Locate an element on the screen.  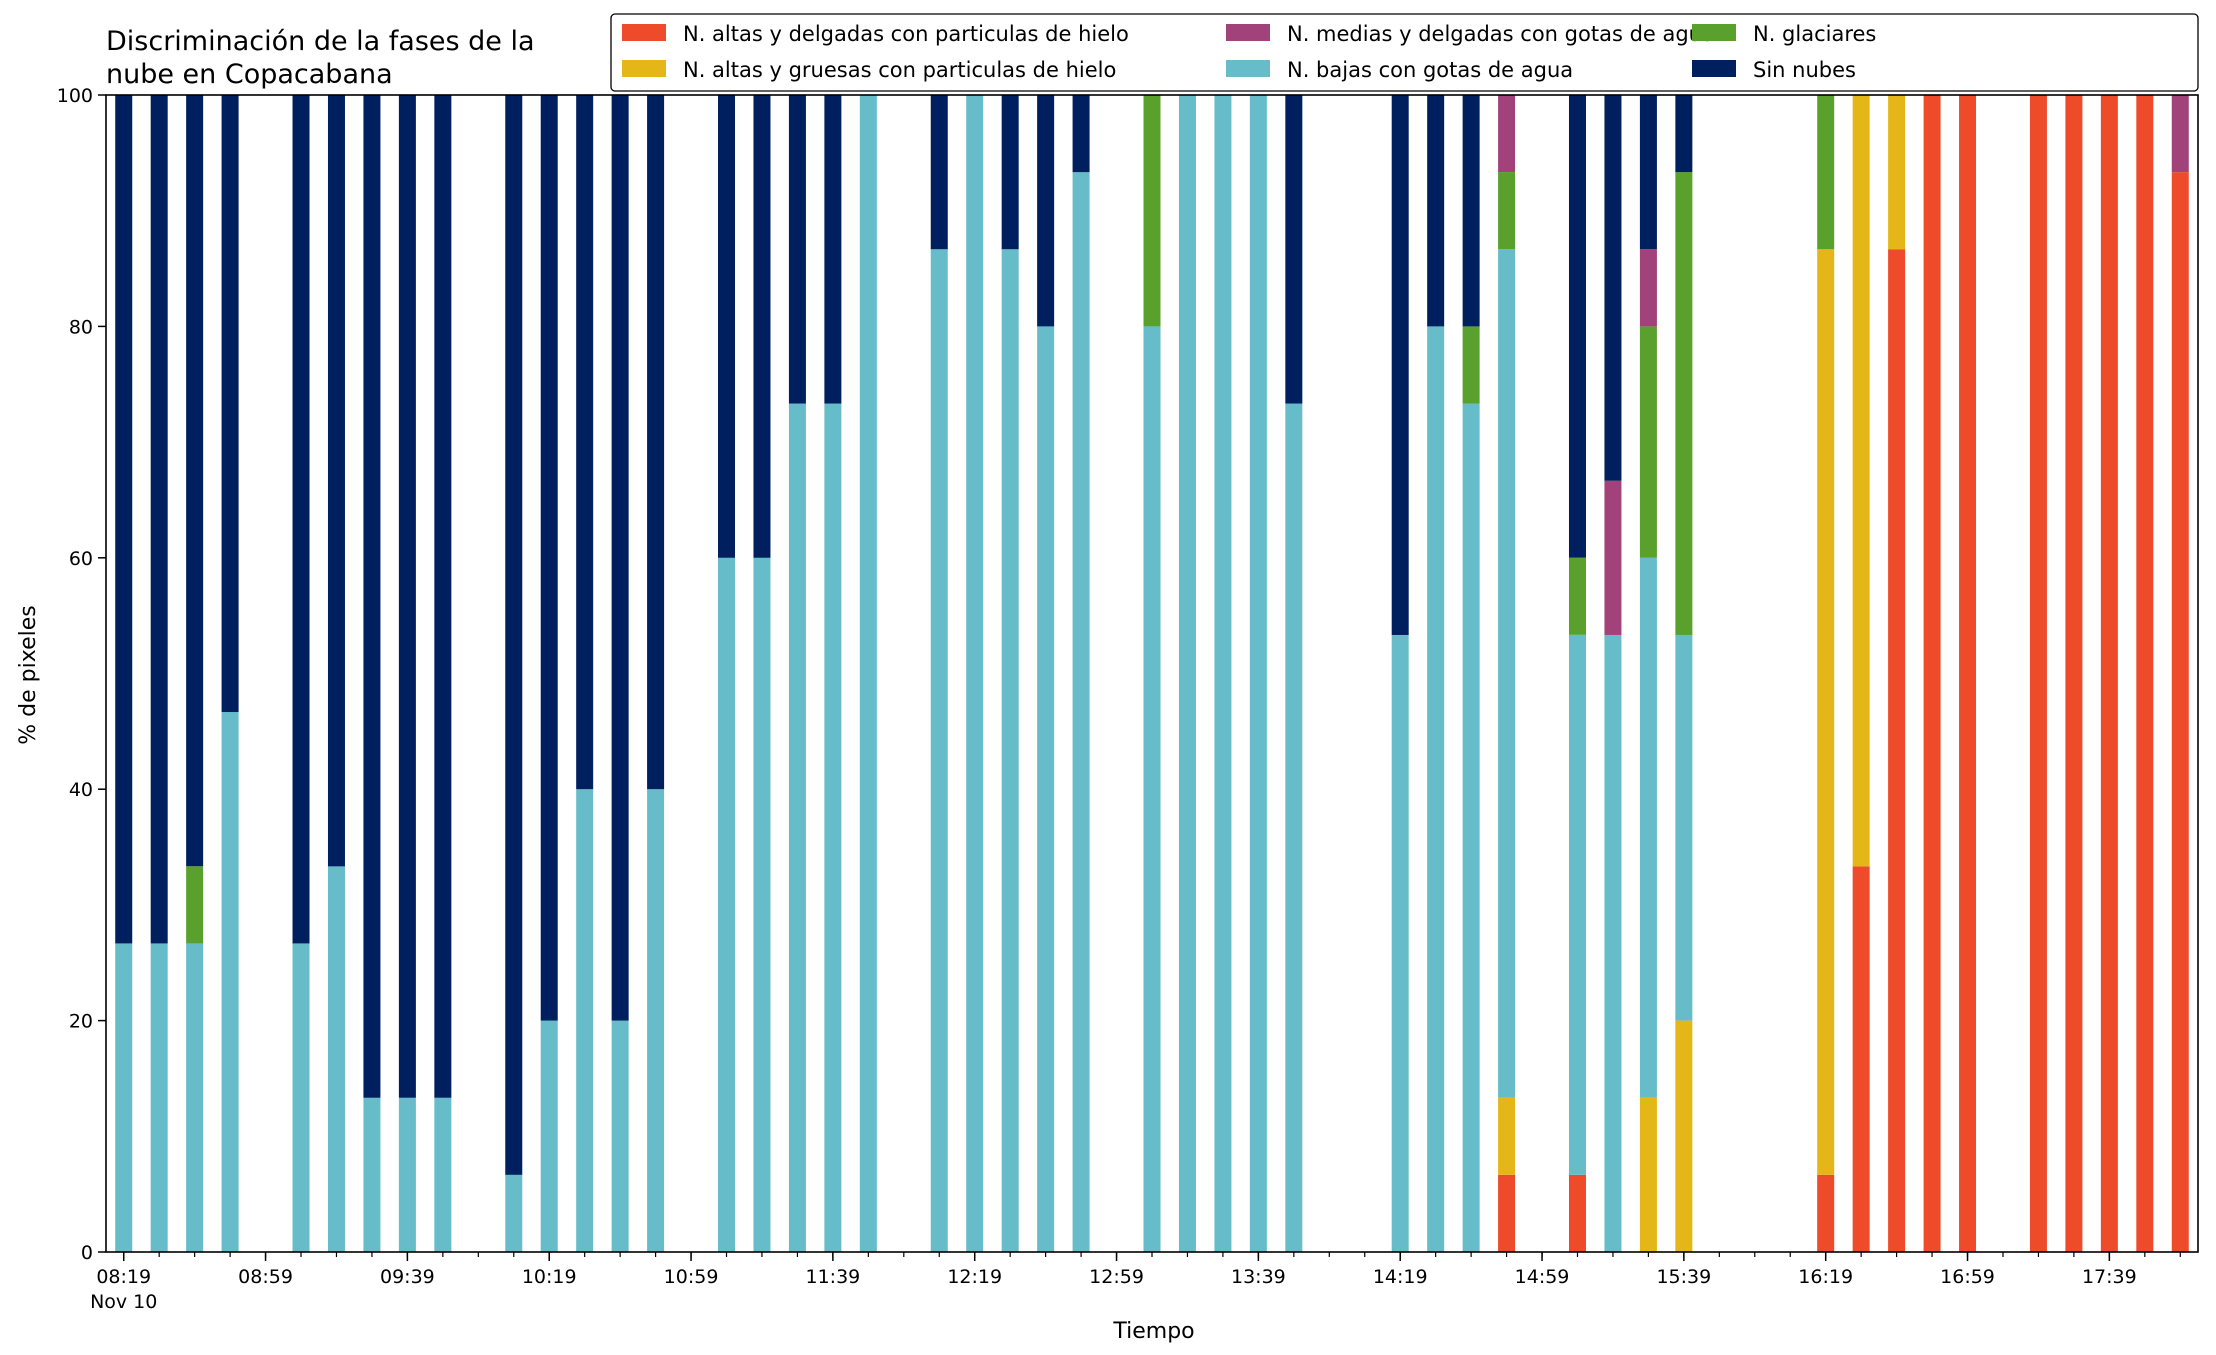
y-tick-label: 40 is located at coordinates (81, 790).